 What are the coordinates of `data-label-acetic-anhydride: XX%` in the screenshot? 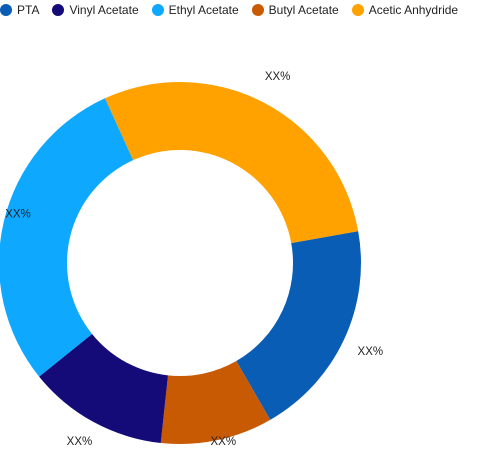 It's located at (278, 77).